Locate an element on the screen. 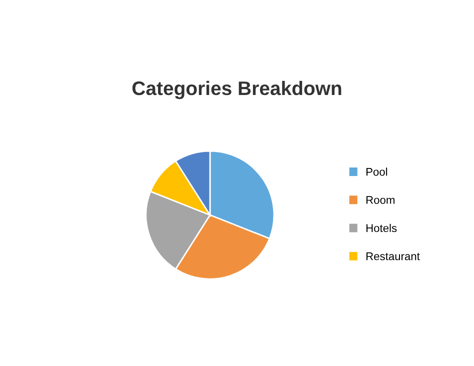  legend-label: Pool is located at coordinates (377, 172).